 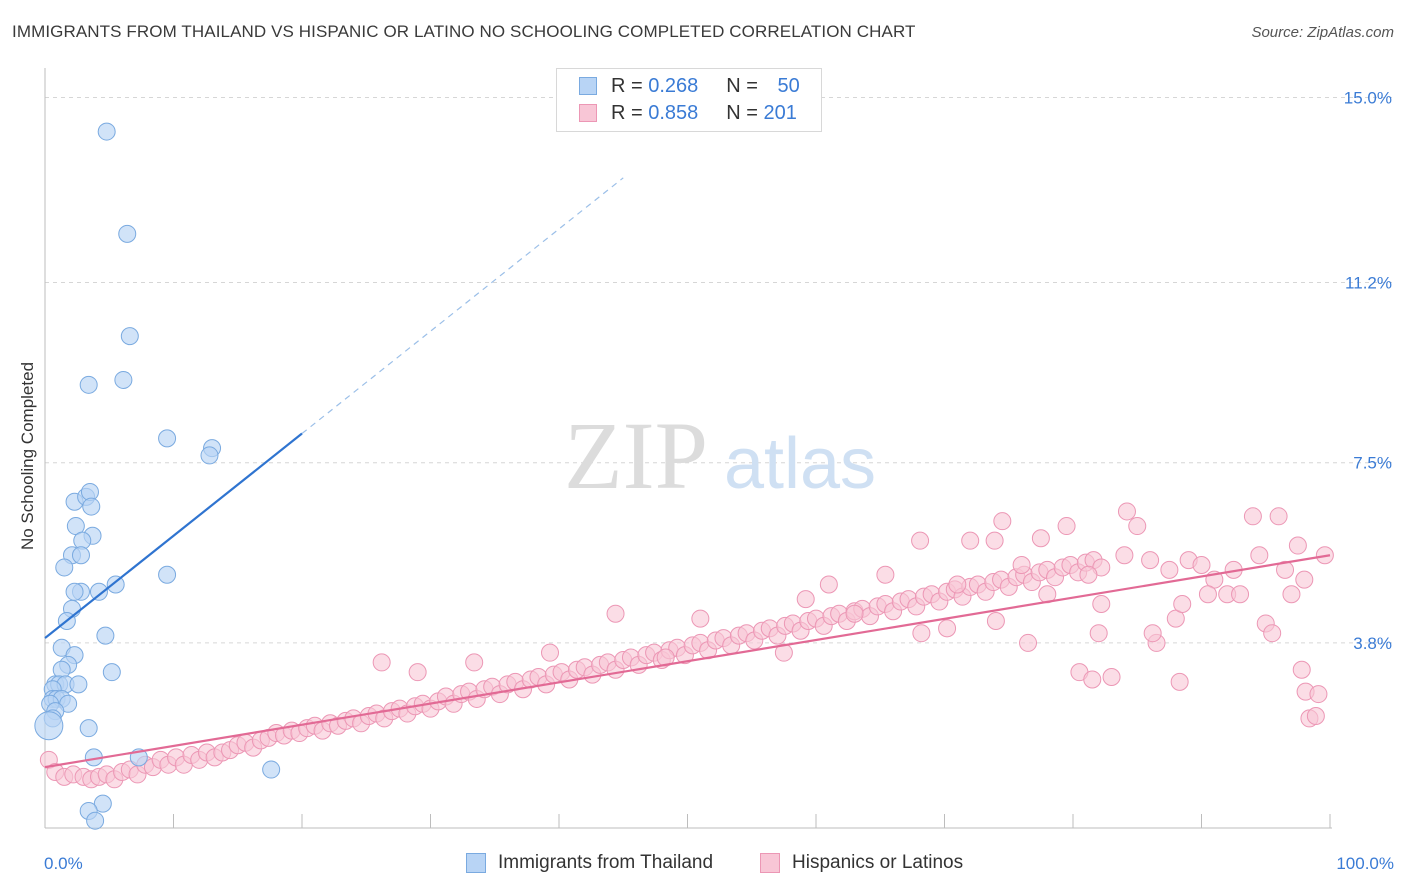 I want to click on legend-r-value: 0.858, so click(x=673, y=112).